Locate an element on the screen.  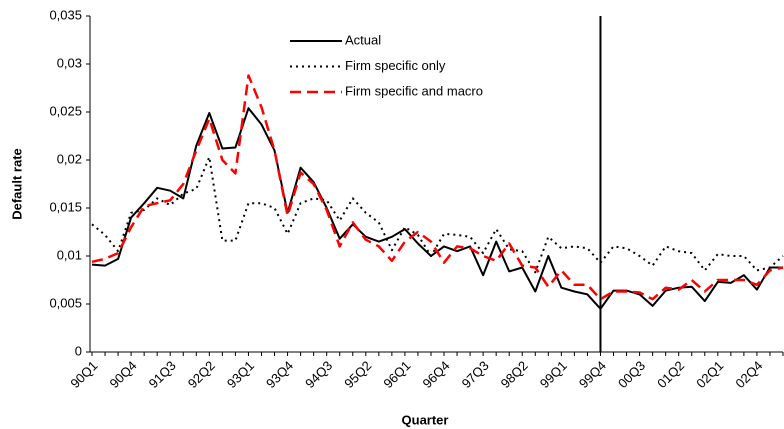
legend-label: Actual is located at coordinates (363, 39).